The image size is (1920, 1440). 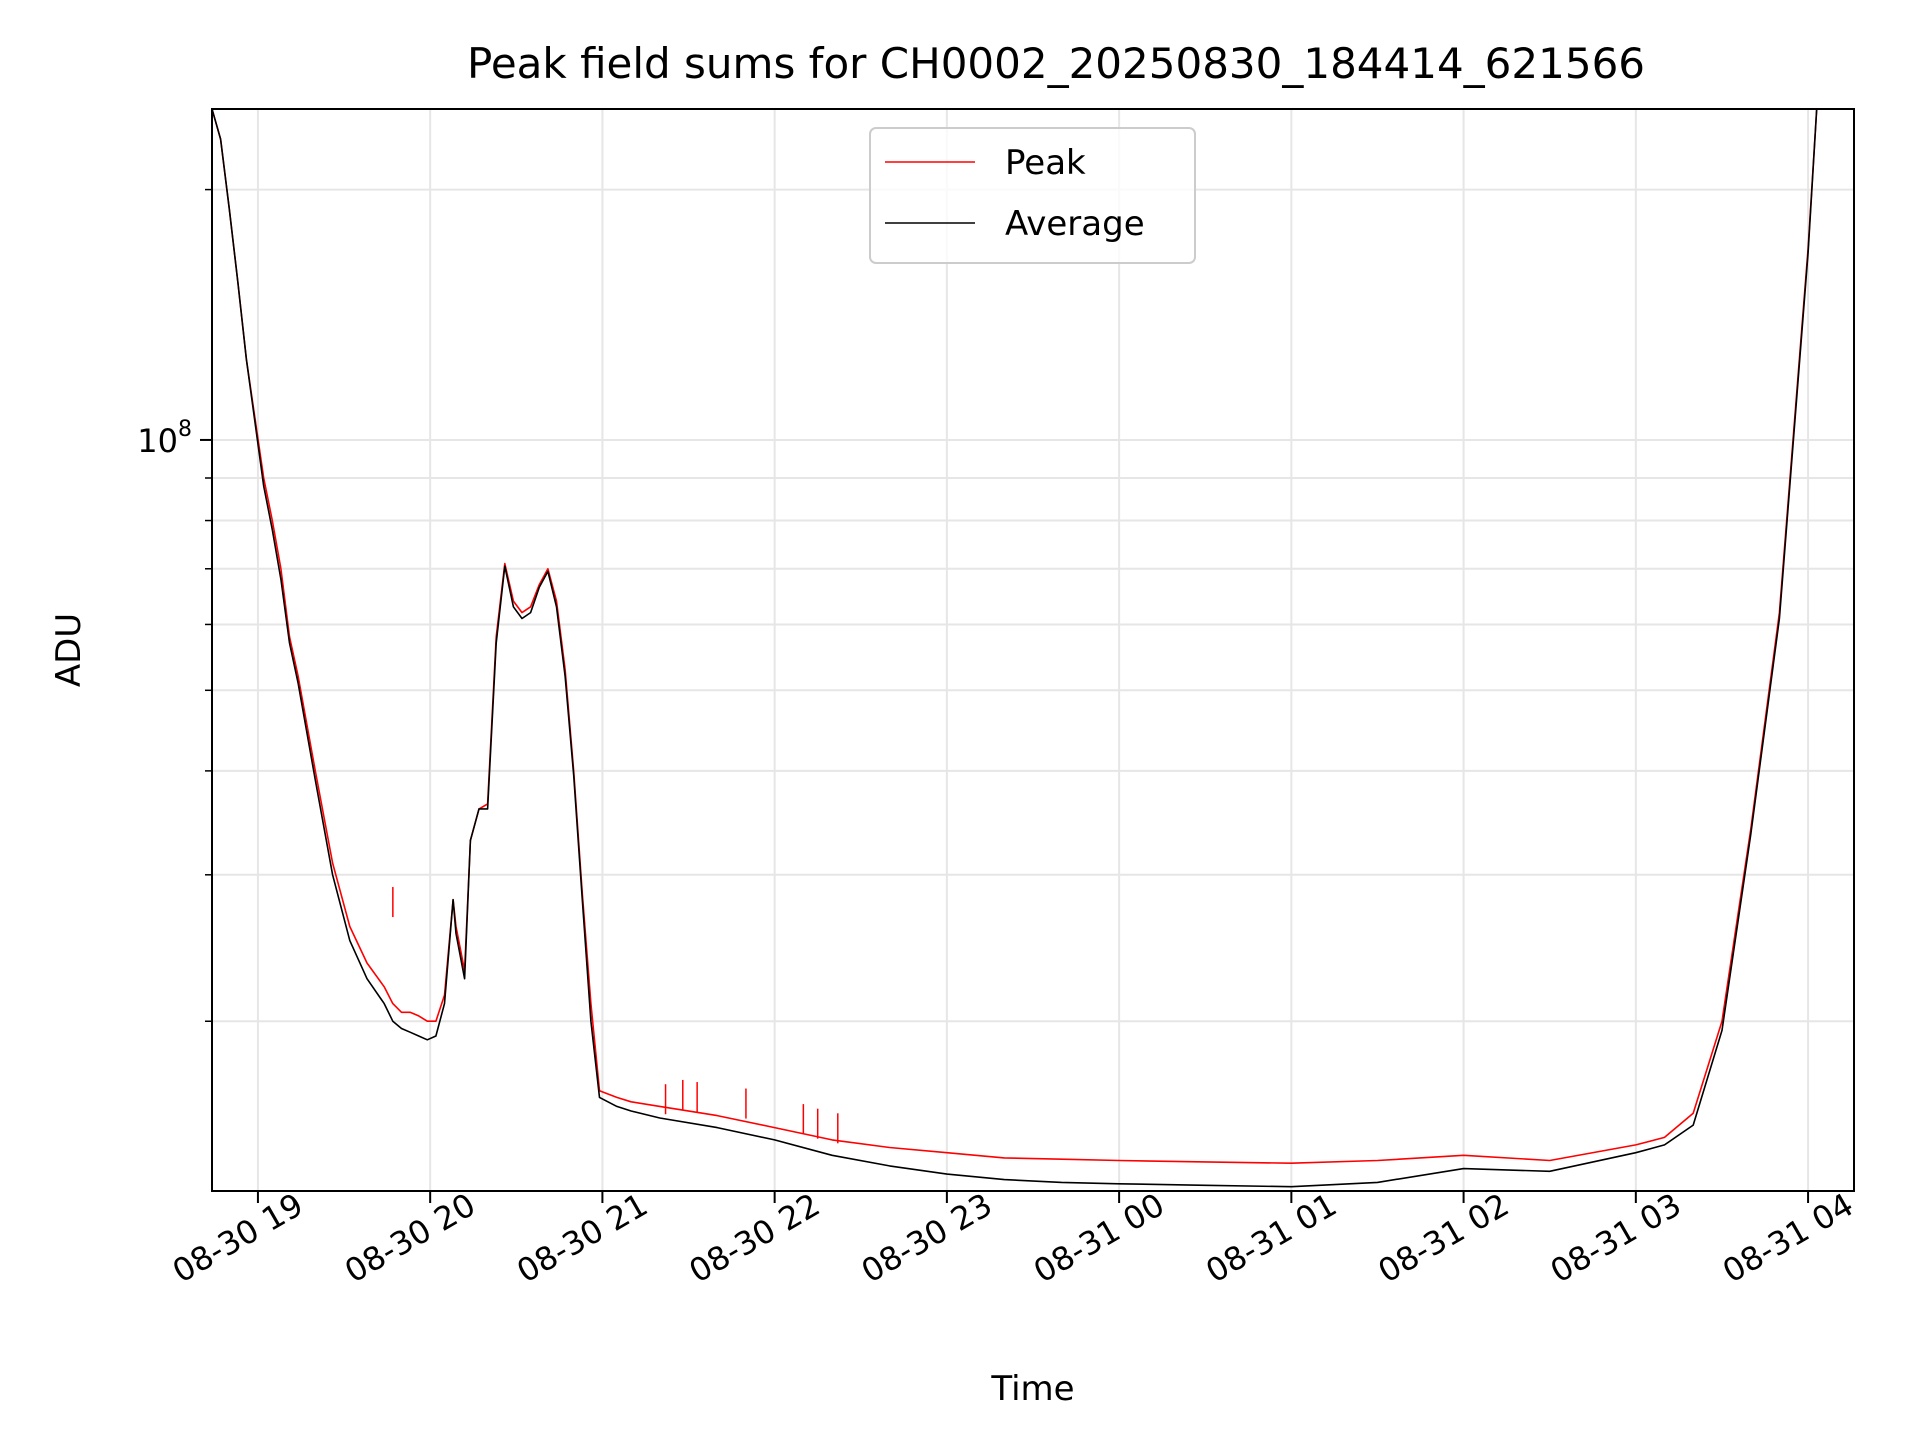 I want to click on legend: Peak Average, so click(x=1032, y=195).